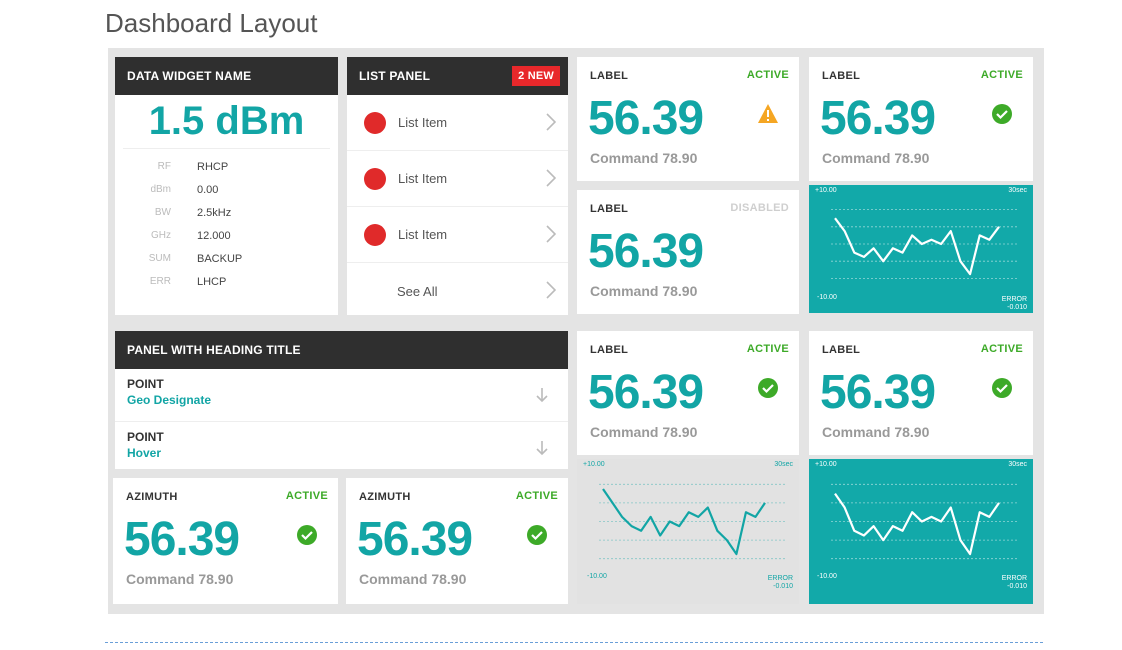 The image size is (1122, 650). I want to click on data-row-key: dBm, so click(160, 189).